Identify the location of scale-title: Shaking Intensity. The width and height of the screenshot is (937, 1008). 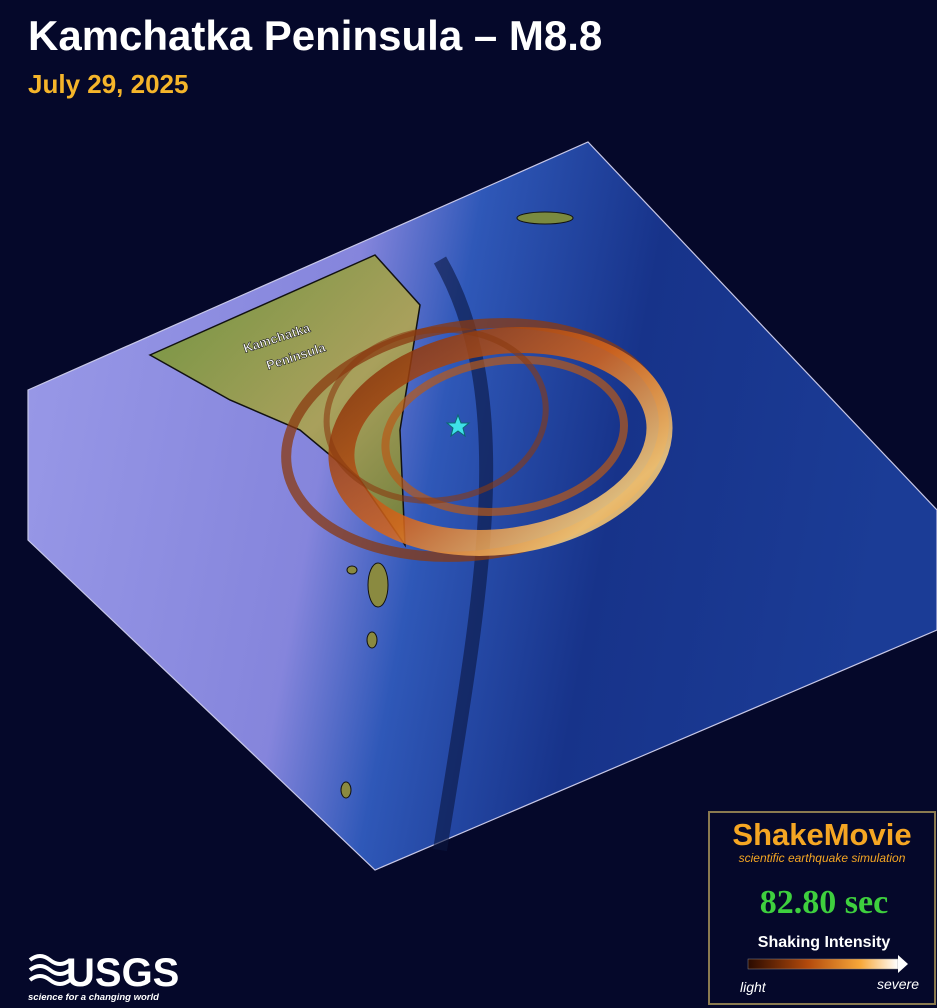
(824, 942).